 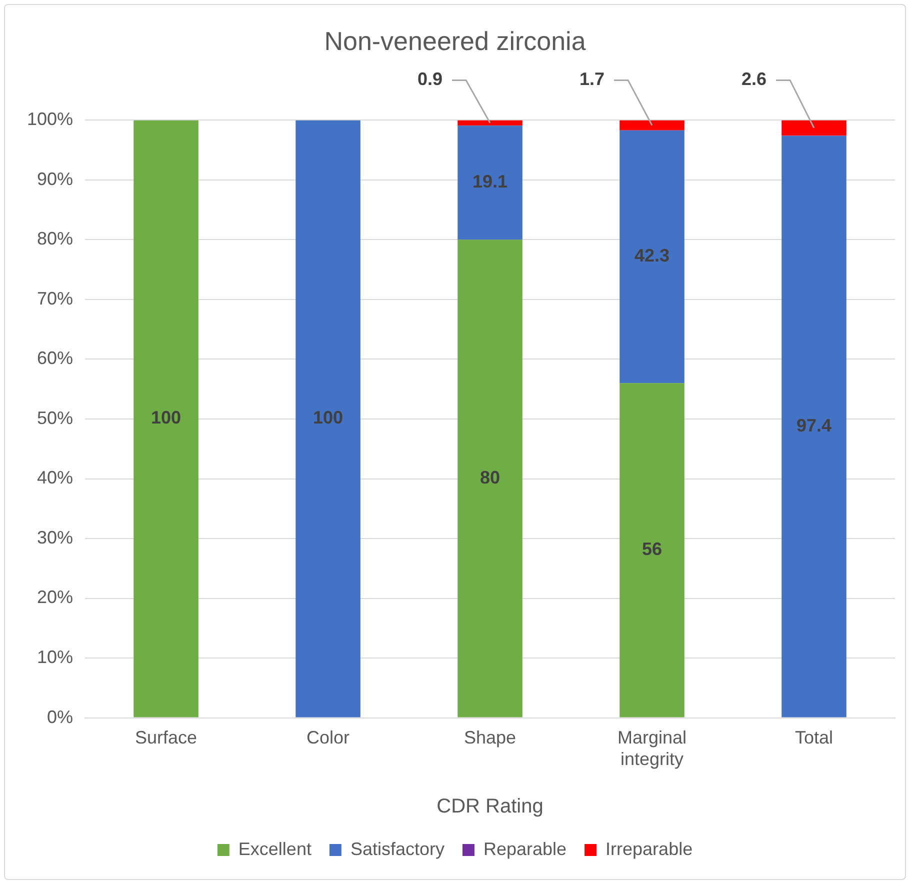 What do you see at coordinates (60, 716) in the screenshot?
I see `y-tick-label: 0%` at bounding box center [60, 716].